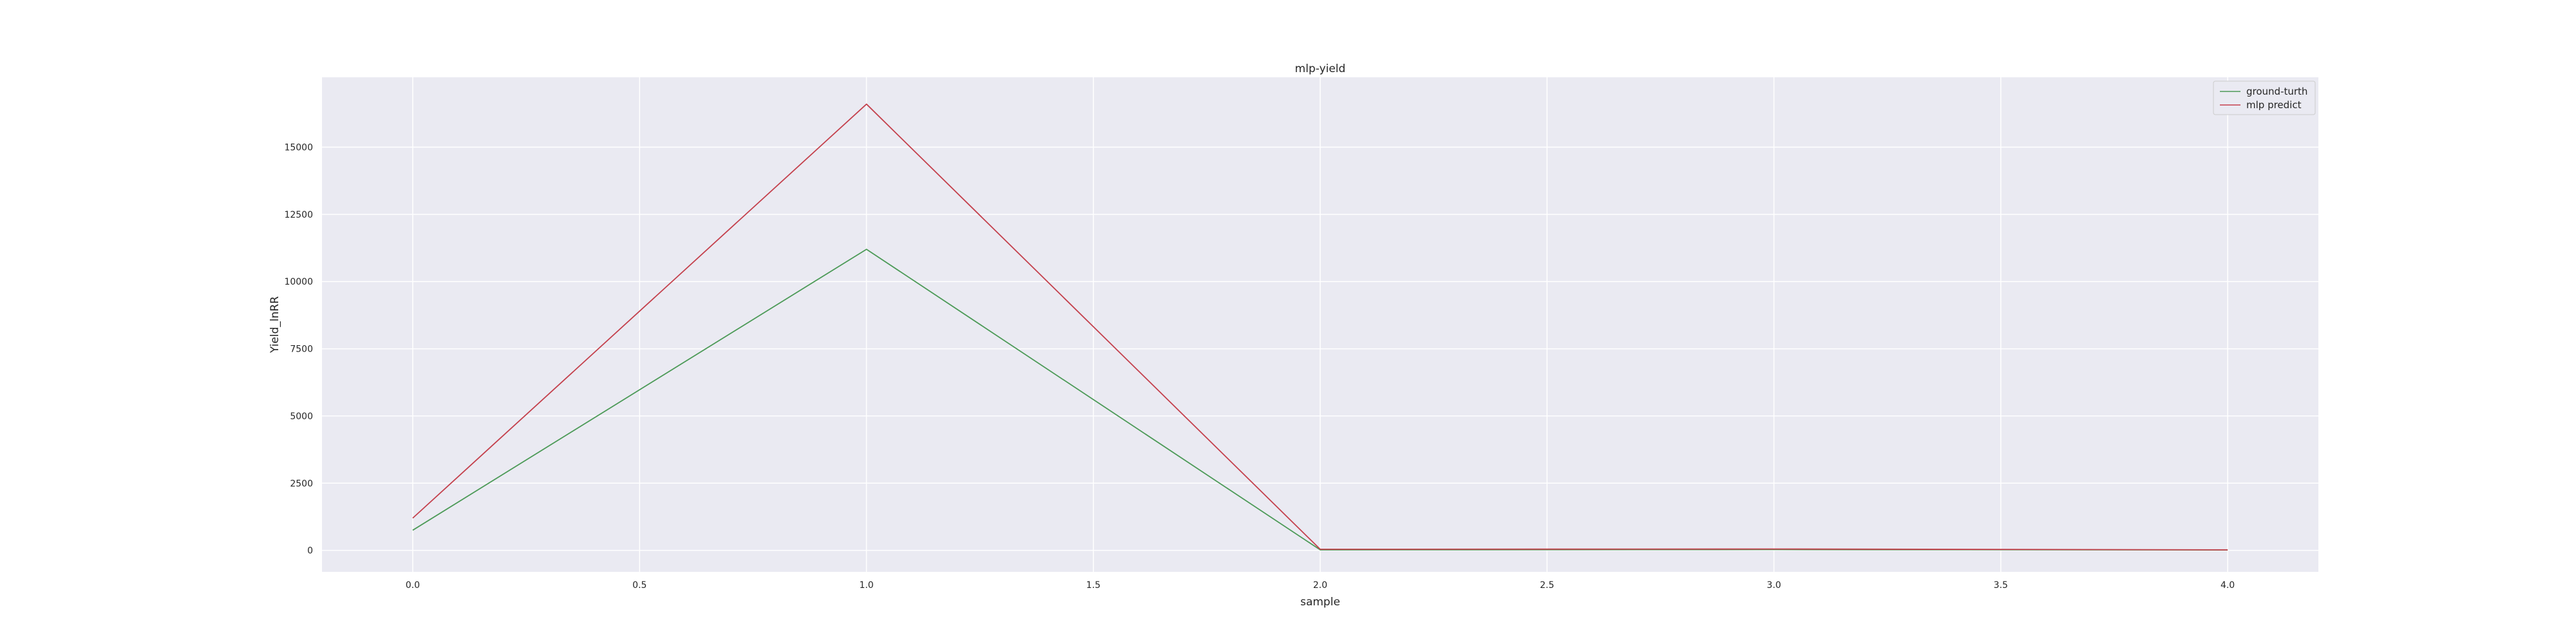  What do you see at coordinates (310, 551) in the screenshot?
I see `y-tick-label: 0` at bounding box center [310, 551].